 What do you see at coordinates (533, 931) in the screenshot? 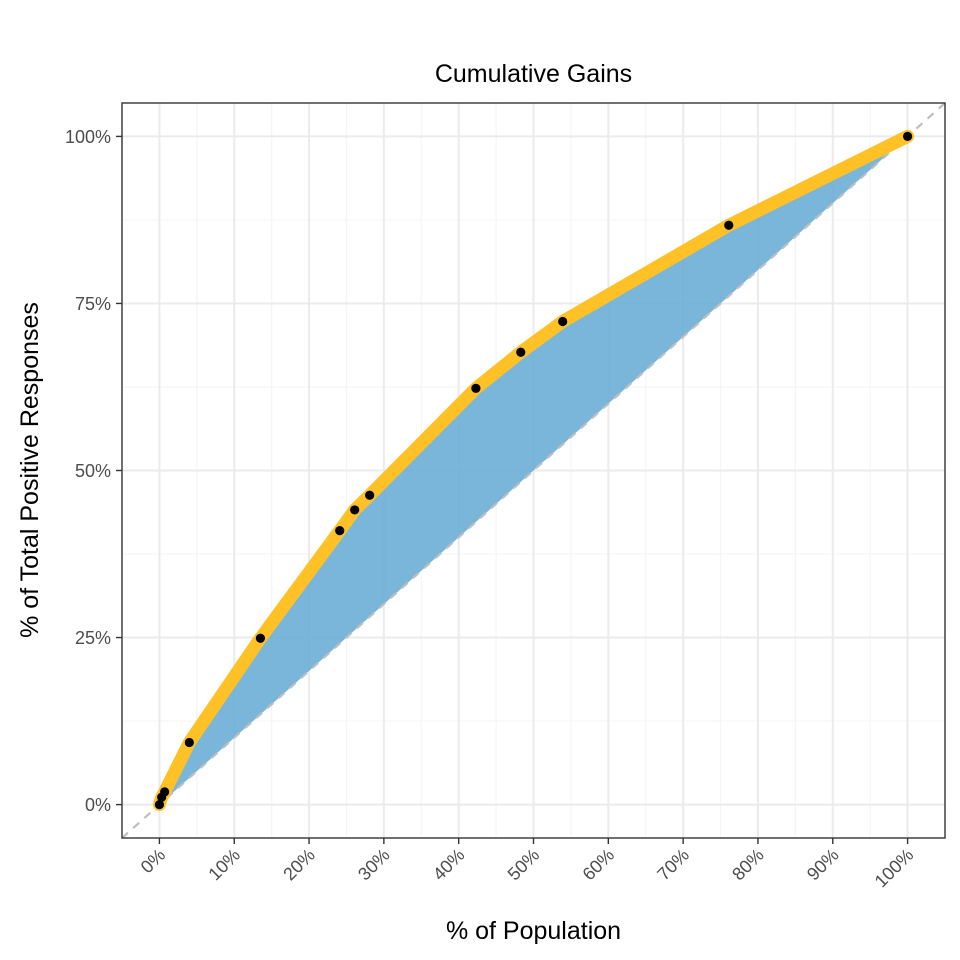
I see `x-axis-title: % of Population` at bounding box center [533, 931].